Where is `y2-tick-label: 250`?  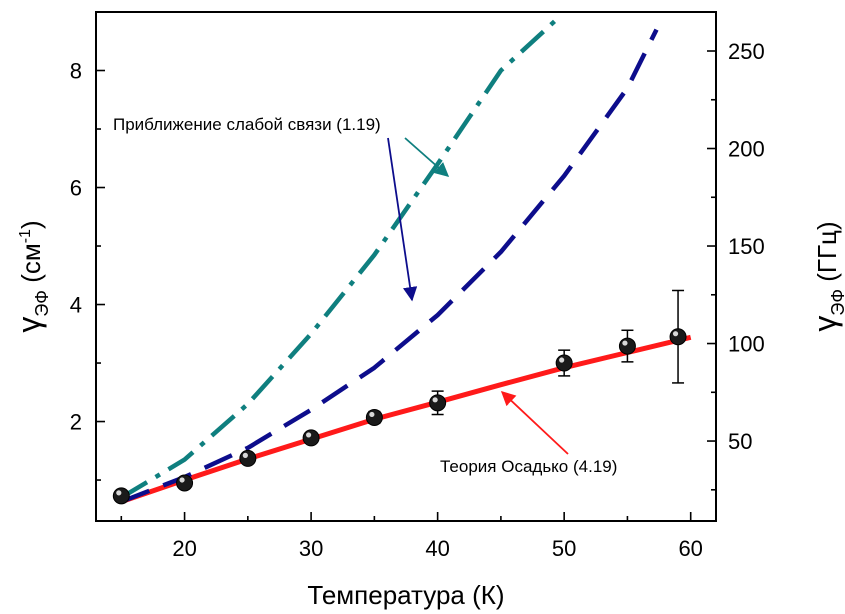 y2-tick-label: 250 is located at coordinates (746, 51).